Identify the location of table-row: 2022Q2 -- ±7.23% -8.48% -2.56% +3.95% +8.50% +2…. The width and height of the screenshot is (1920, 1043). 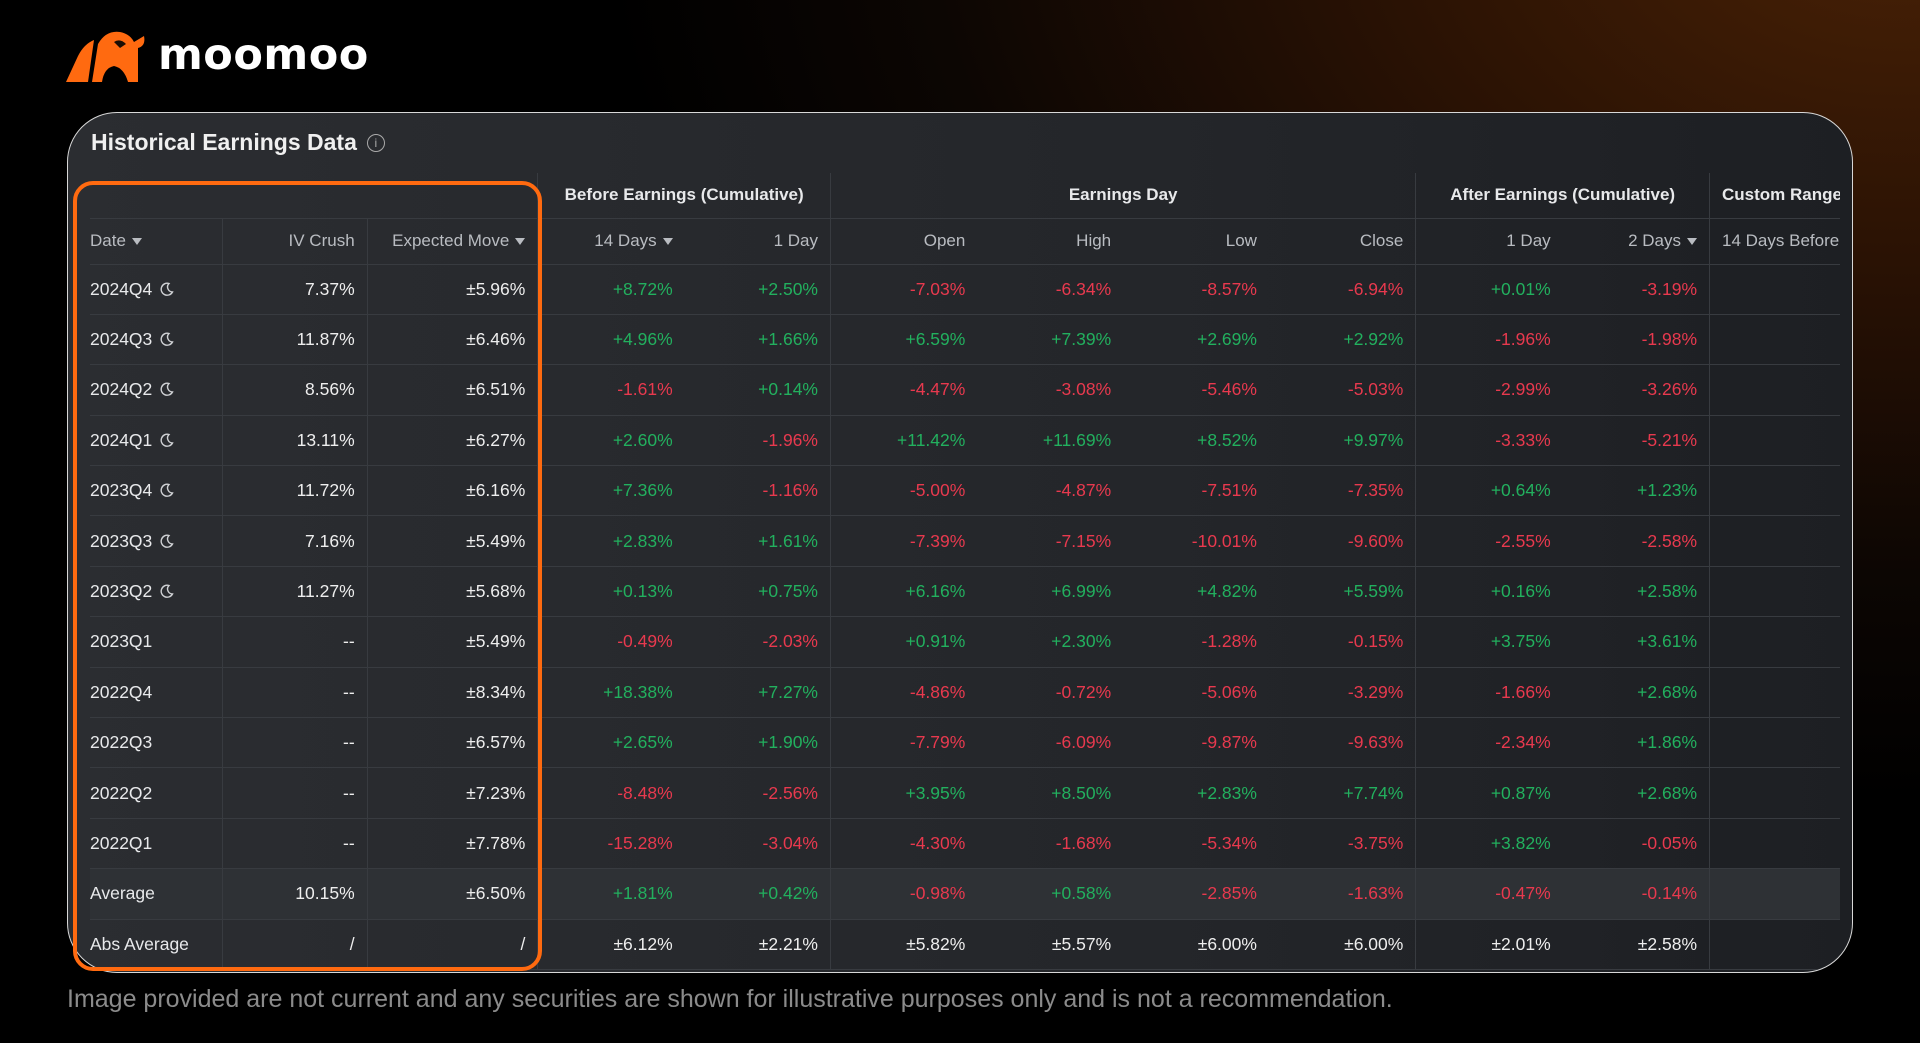
(965, 793).